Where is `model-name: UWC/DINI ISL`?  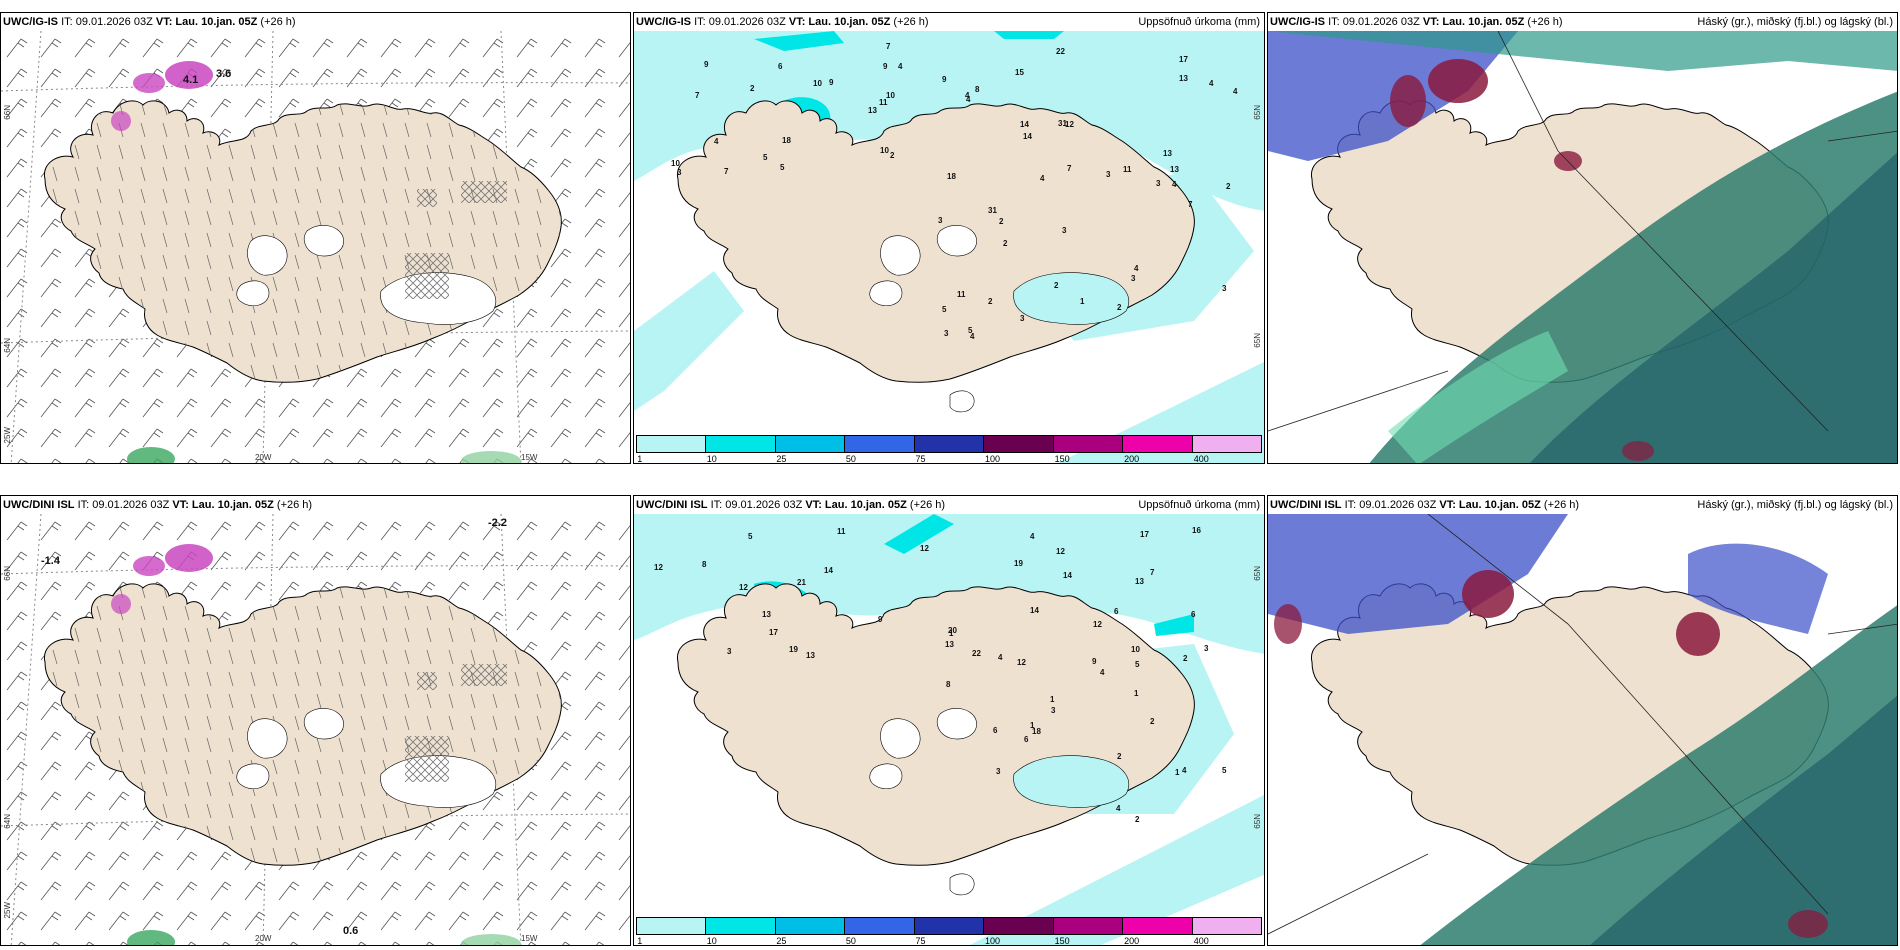 model-name: UWC/DINI ISL is located at coordinates (1306, 505).